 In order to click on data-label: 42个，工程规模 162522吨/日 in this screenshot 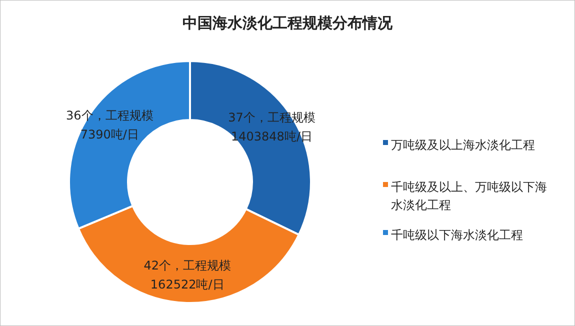, I will do `click(188, 275)`.